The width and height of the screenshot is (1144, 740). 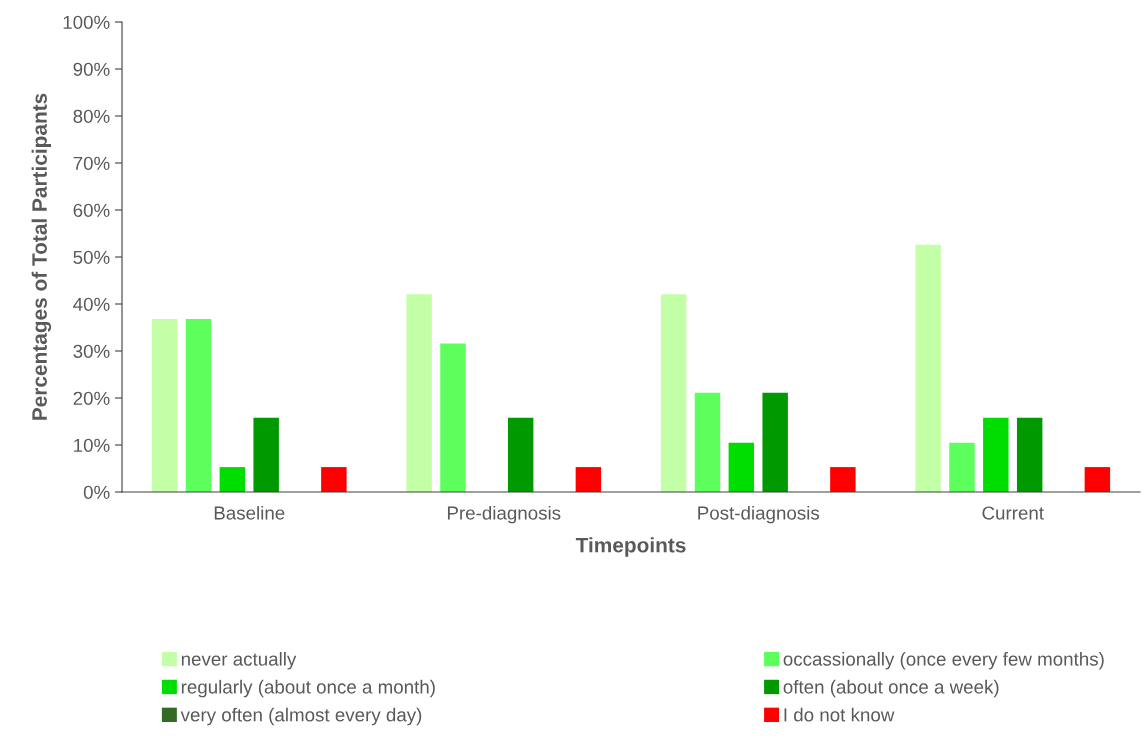 What do you see at coordinates (504, 514) in the screenshot?
I see `x-tick-label: Pre-diagnosis` at bounding box center [504, 514].